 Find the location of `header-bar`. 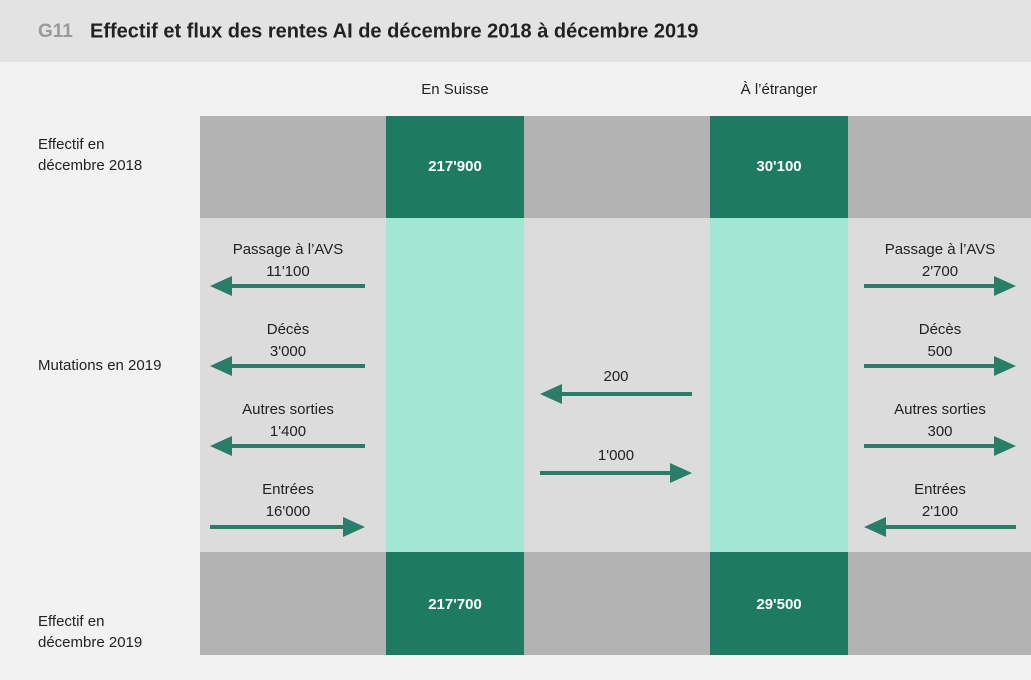

header-bar is located at coordinates (515, 31).